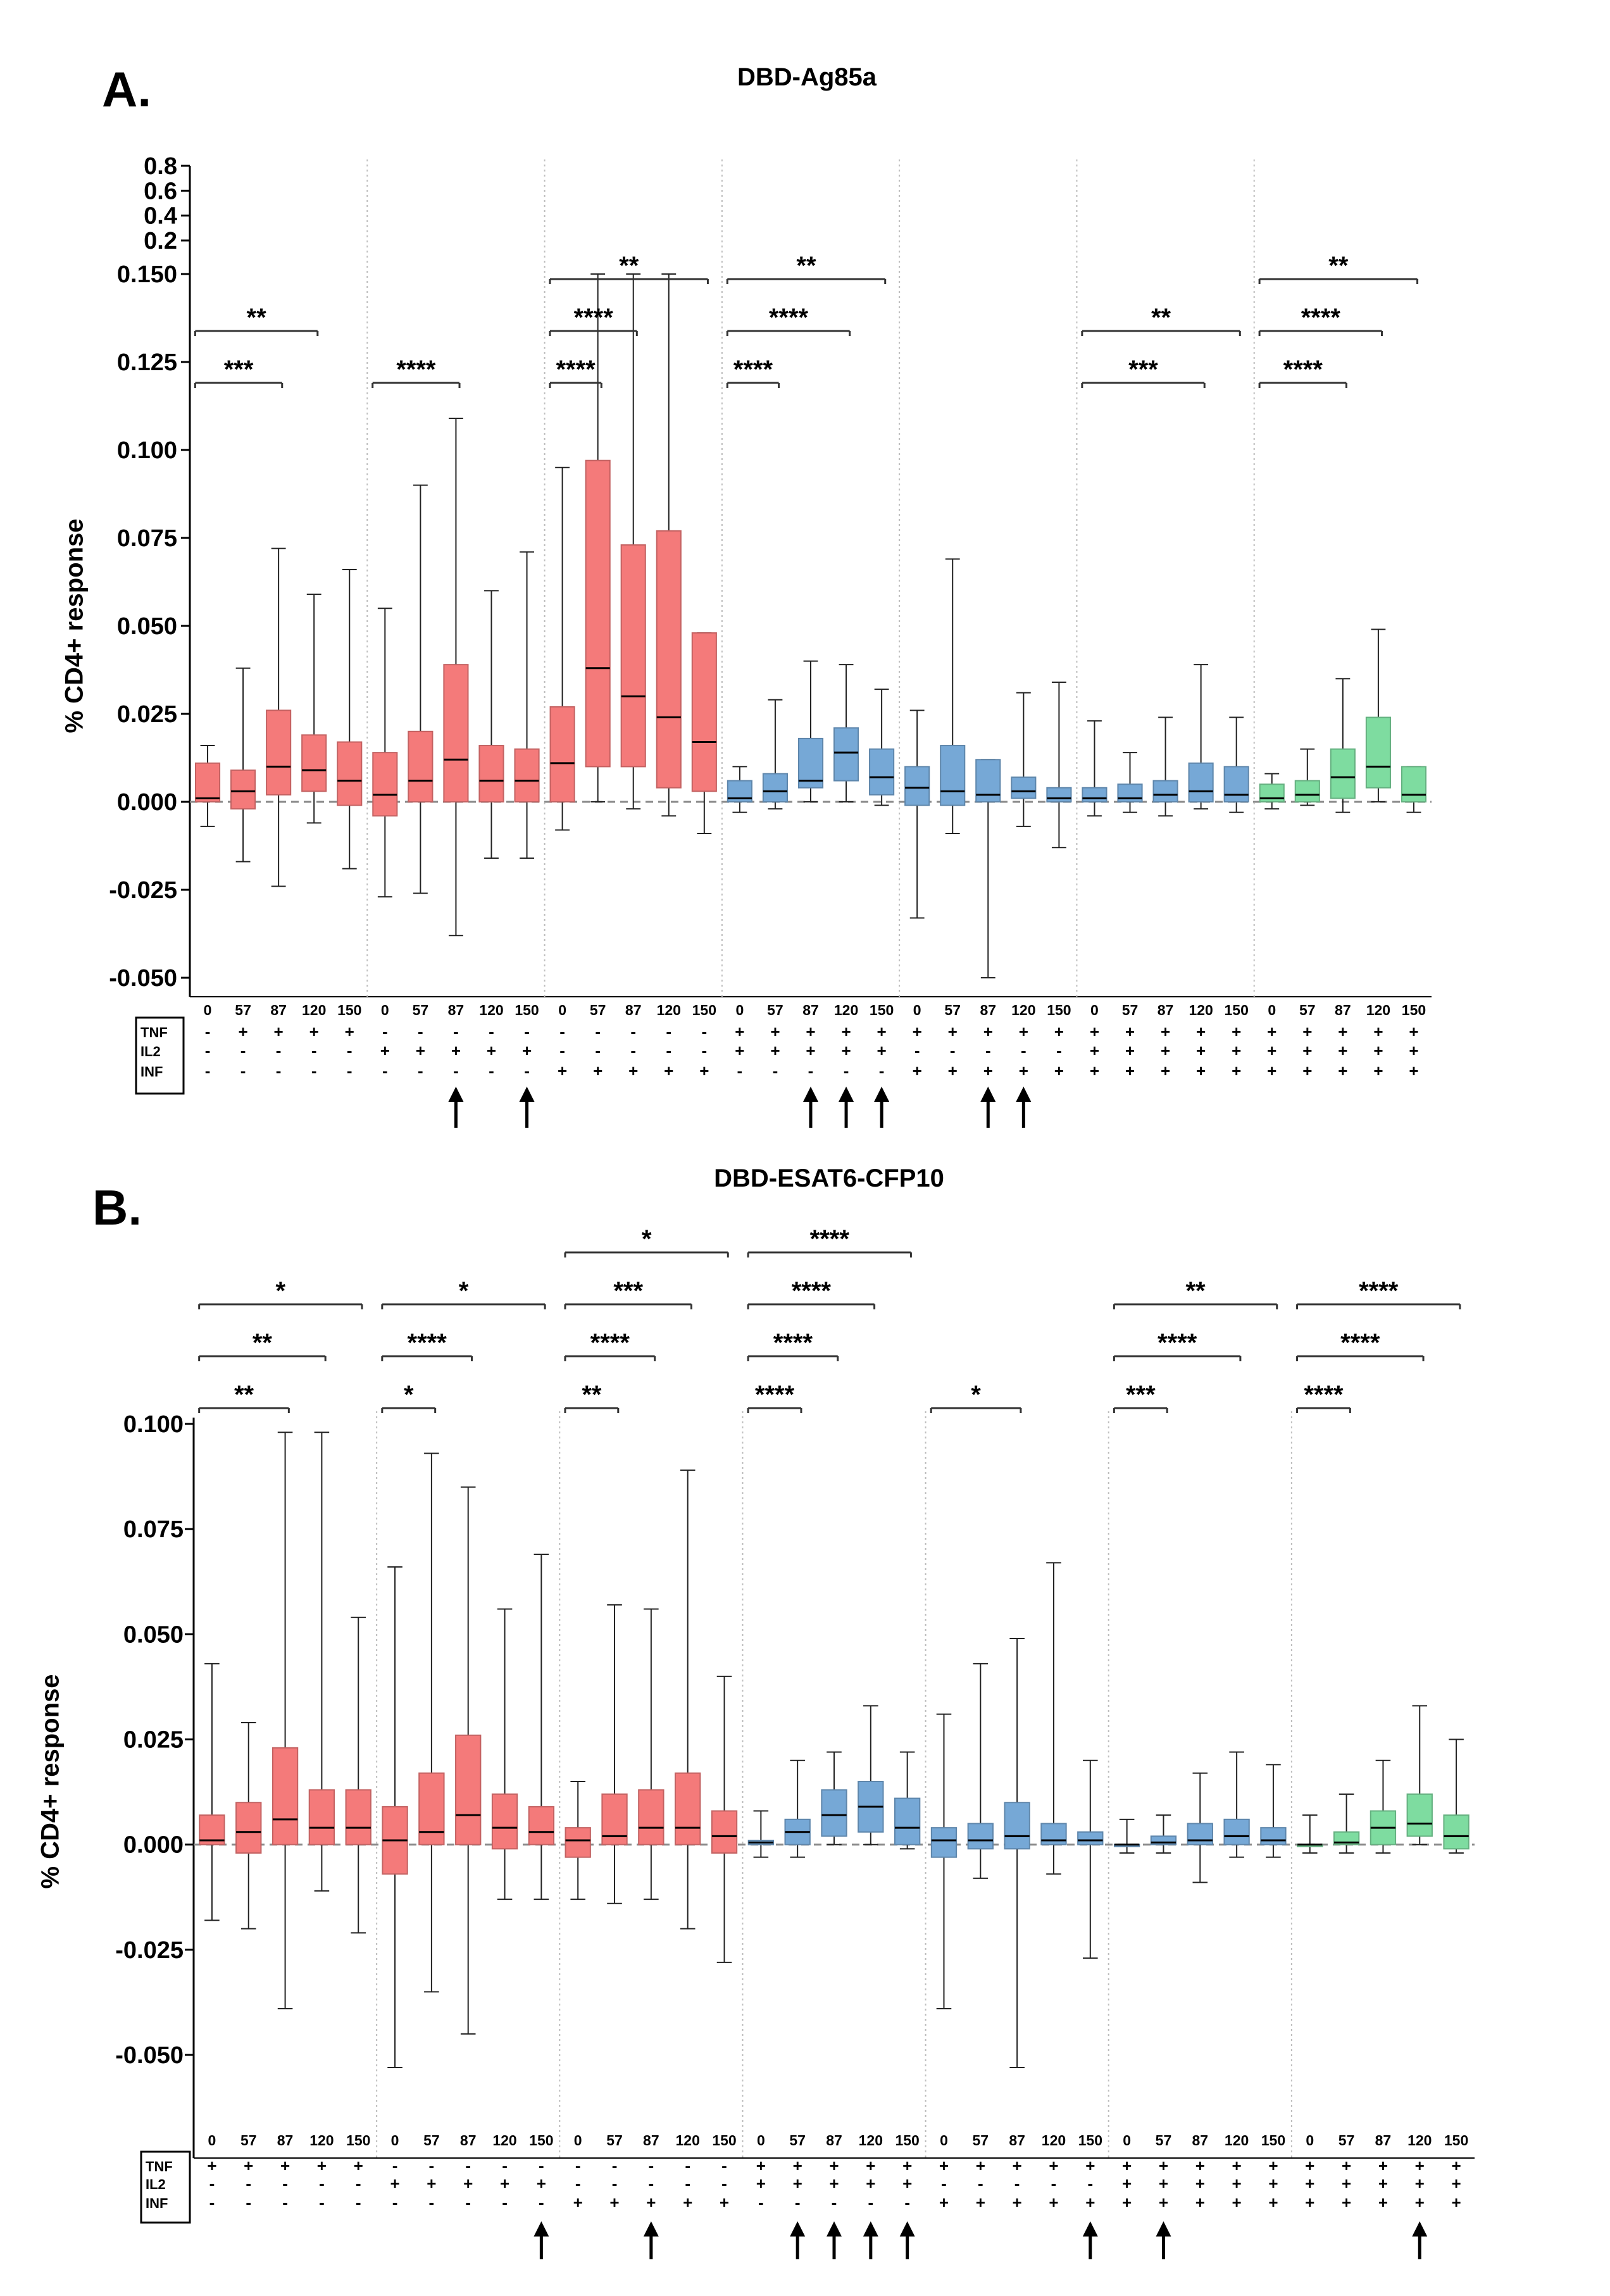  Describe the element at coordinates (153, 1740) in the screenshot. I see `y-tick-label: 0.025` at that location.